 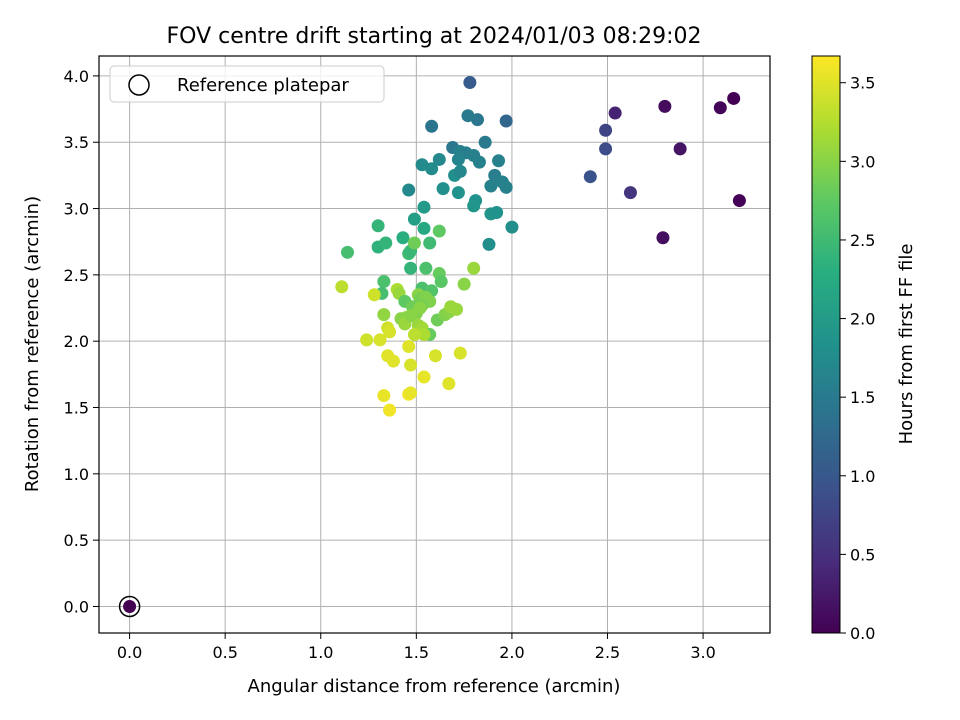 What do you see at coordinates (862, 319) in the screenshot?
I see `colorbar-tick-label: 2.0` at bounding box center [862, 319].